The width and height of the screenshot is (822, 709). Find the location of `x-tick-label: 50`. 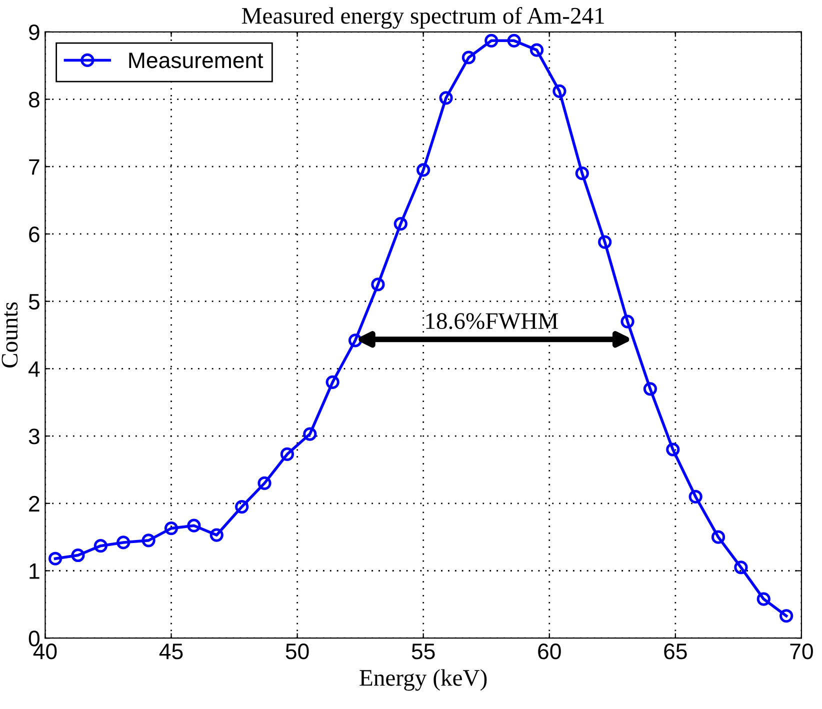

x-tick-label: 50 is located at coordinates (297, 652).